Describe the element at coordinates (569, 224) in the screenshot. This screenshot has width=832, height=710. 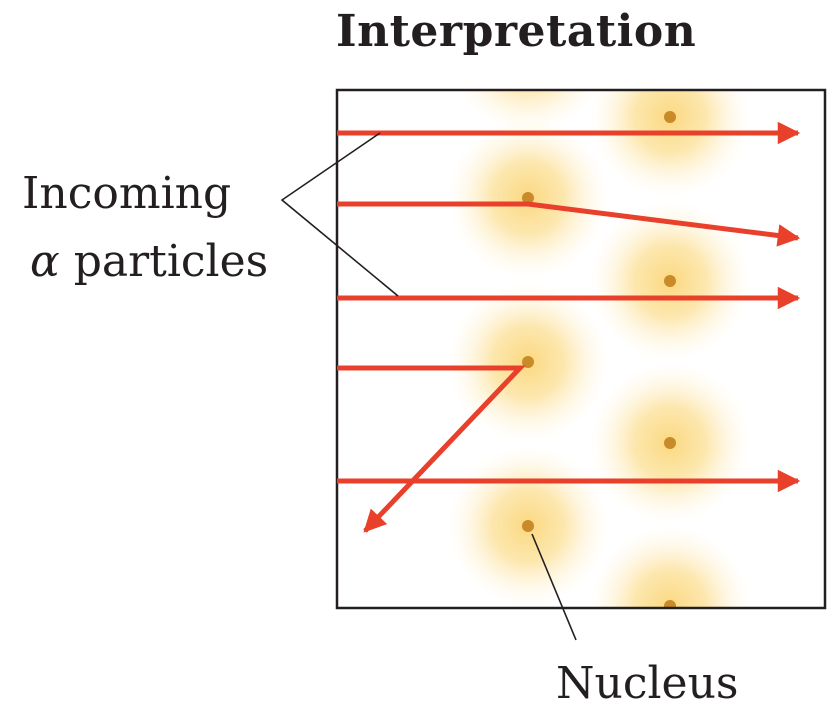
I see `alpha-path-slightly-deflected` at that location.